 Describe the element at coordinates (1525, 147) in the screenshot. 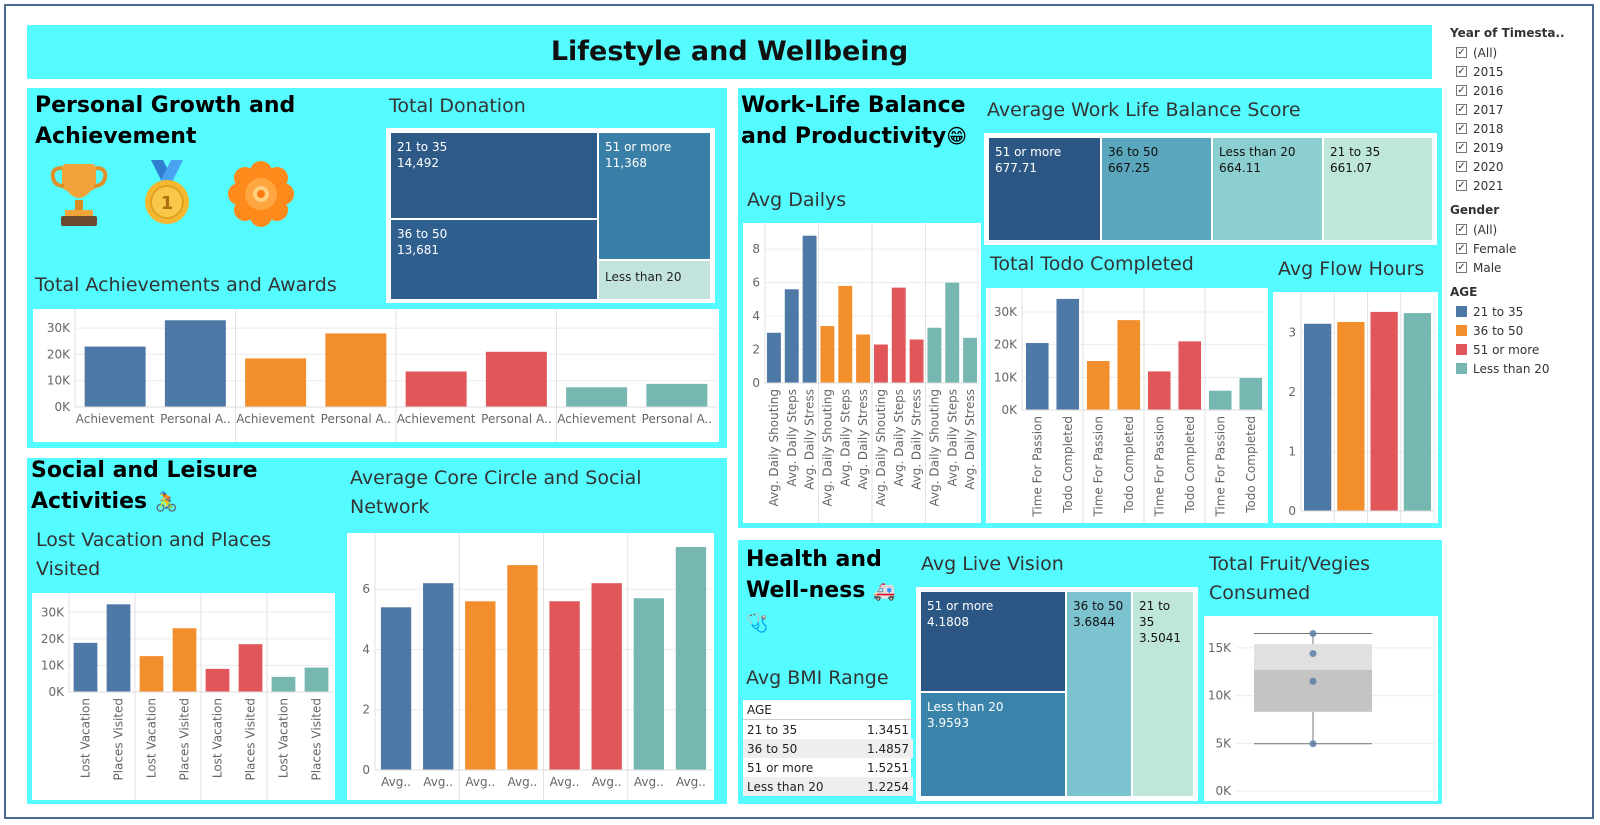

I see `year-option: ✓ 2019` at that location.